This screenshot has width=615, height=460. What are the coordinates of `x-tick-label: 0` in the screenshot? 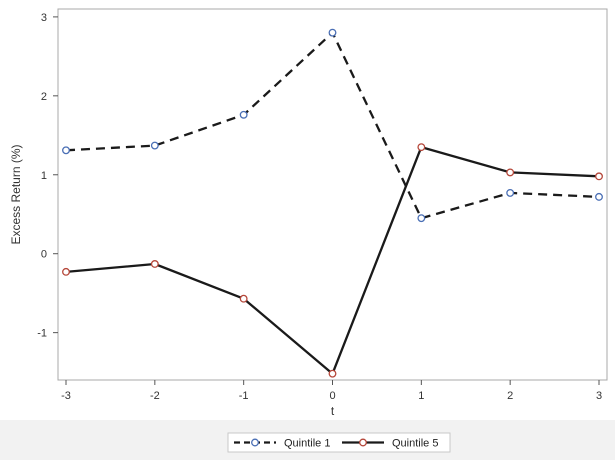 It's located at (332, 396).